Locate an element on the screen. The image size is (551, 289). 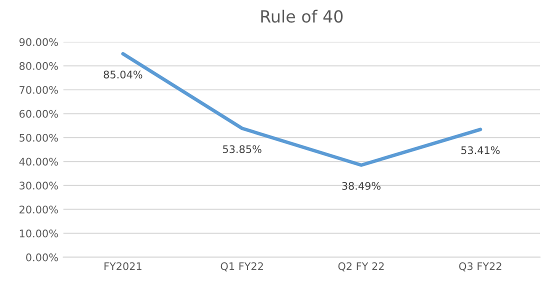
data-label: 38.49% is located at coordinates (361, 186).